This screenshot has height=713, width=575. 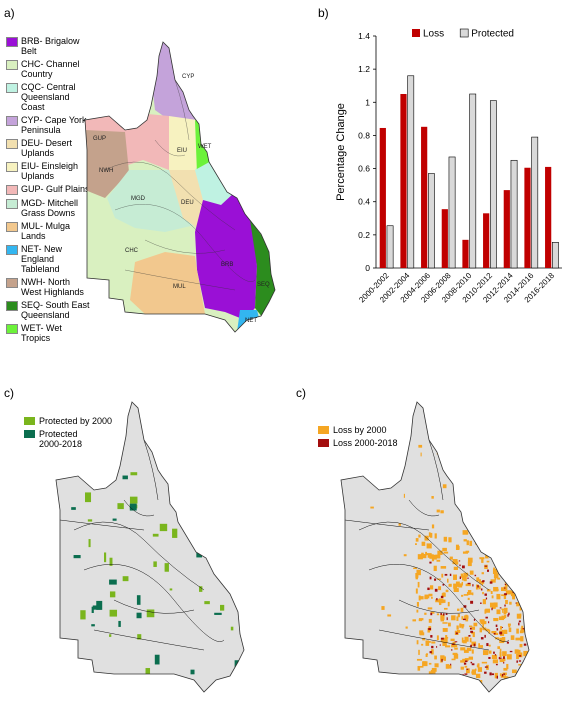 I want to click on legend-item-net: NET- New England Tableland, so click(x=51, y=259).